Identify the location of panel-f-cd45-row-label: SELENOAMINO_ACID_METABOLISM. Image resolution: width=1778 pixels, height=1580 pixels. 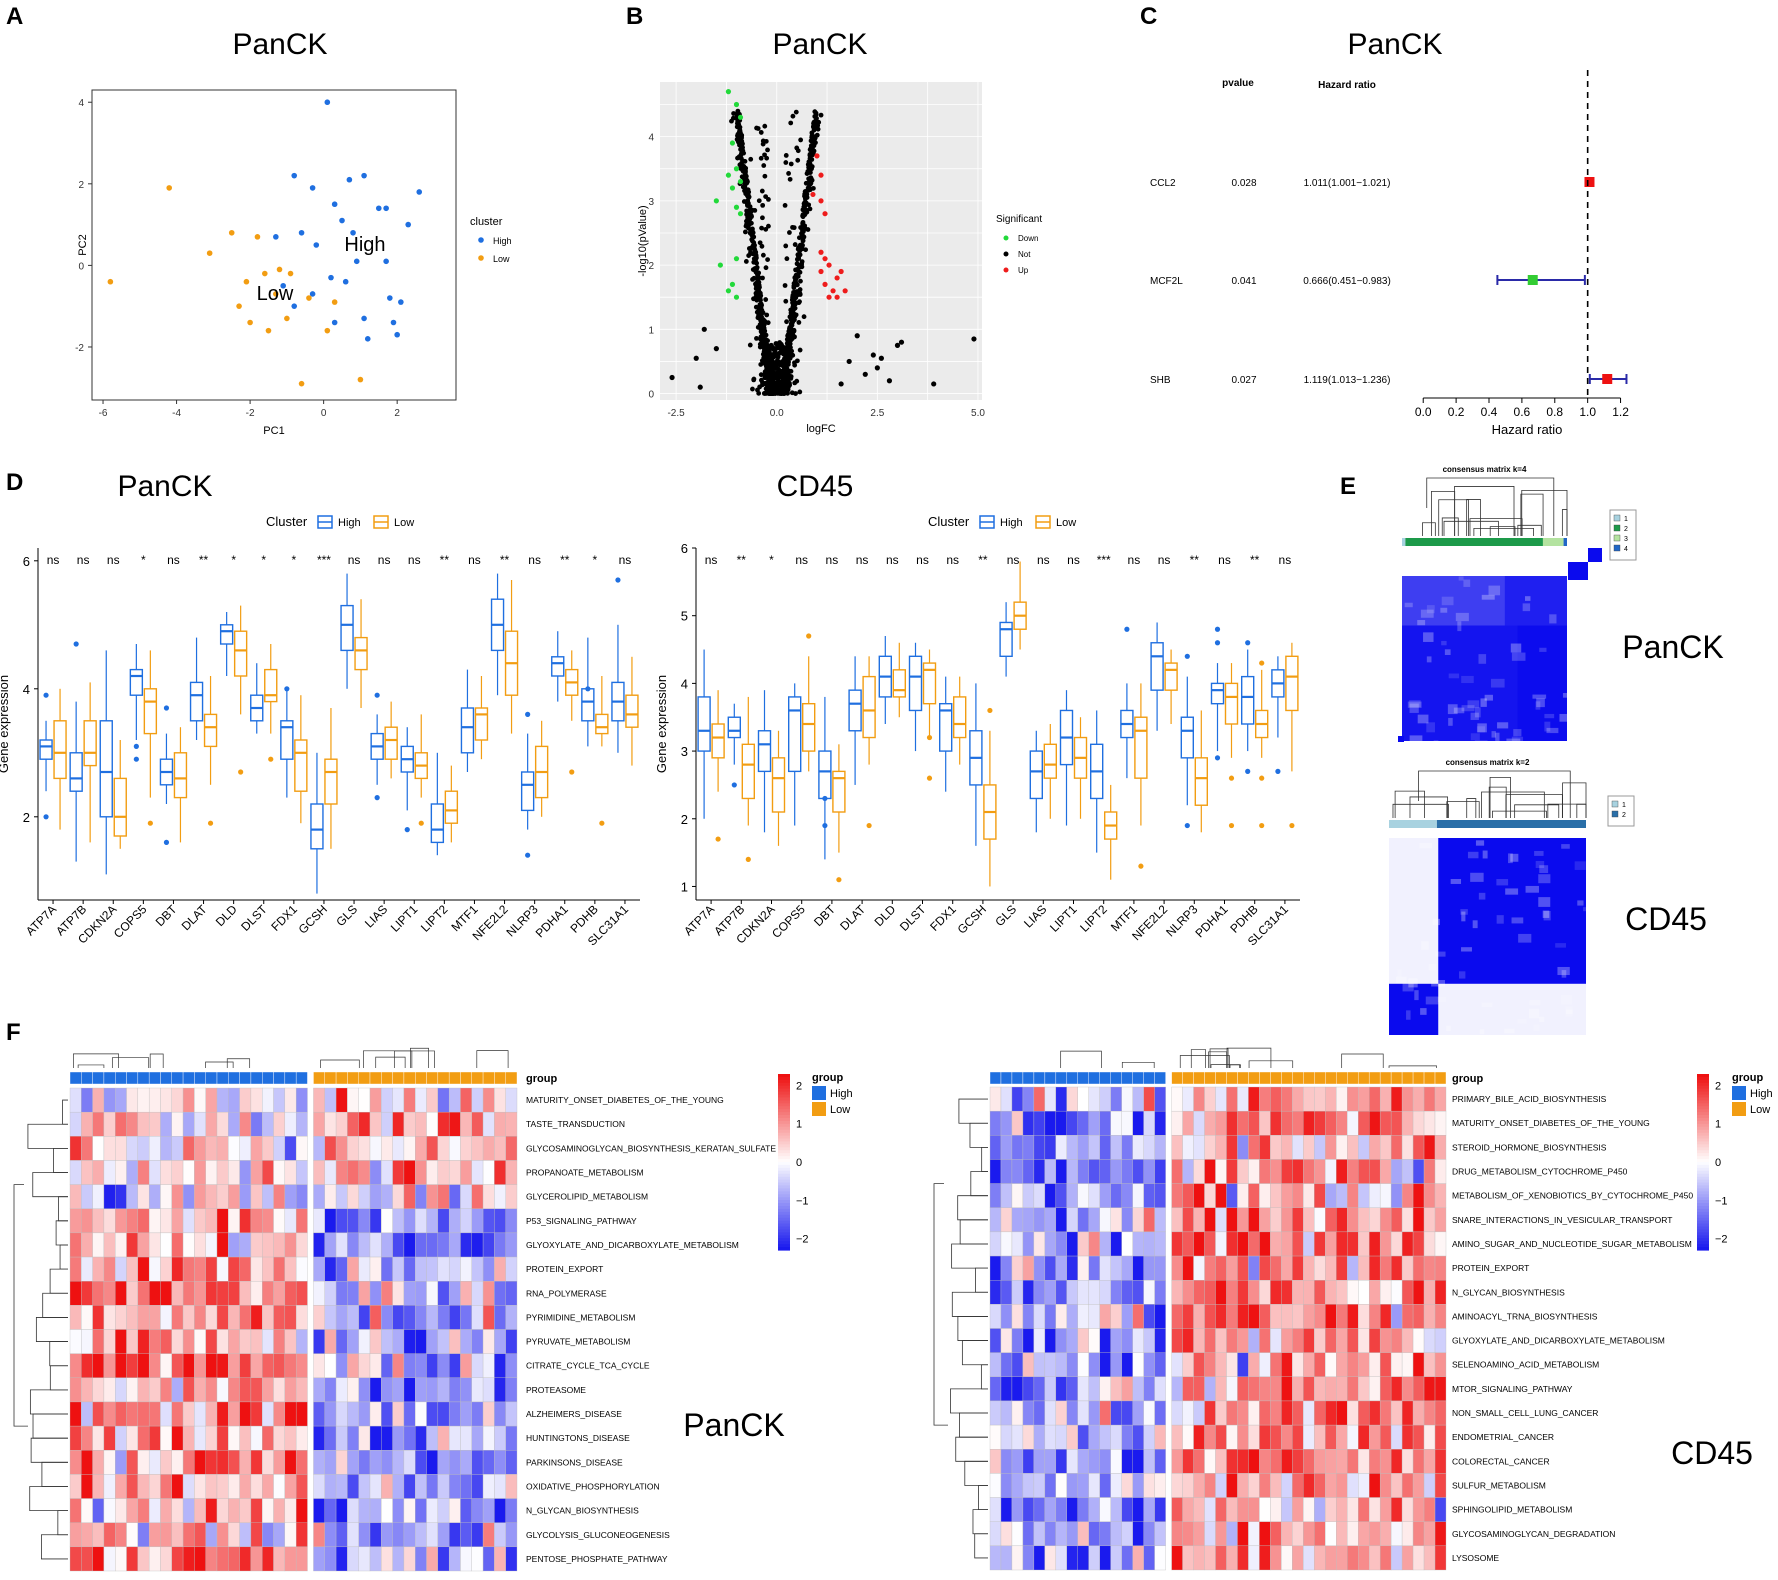
(1525, 1365).